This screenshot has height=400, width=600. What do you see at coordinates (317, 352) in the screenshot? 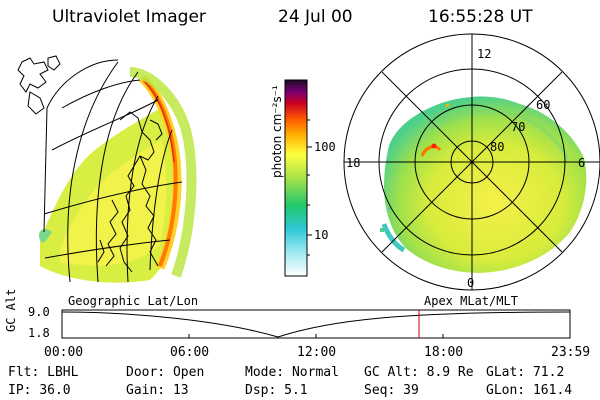
I see `timeline-tick-2: 12:00` at bounding box center [317, 352].